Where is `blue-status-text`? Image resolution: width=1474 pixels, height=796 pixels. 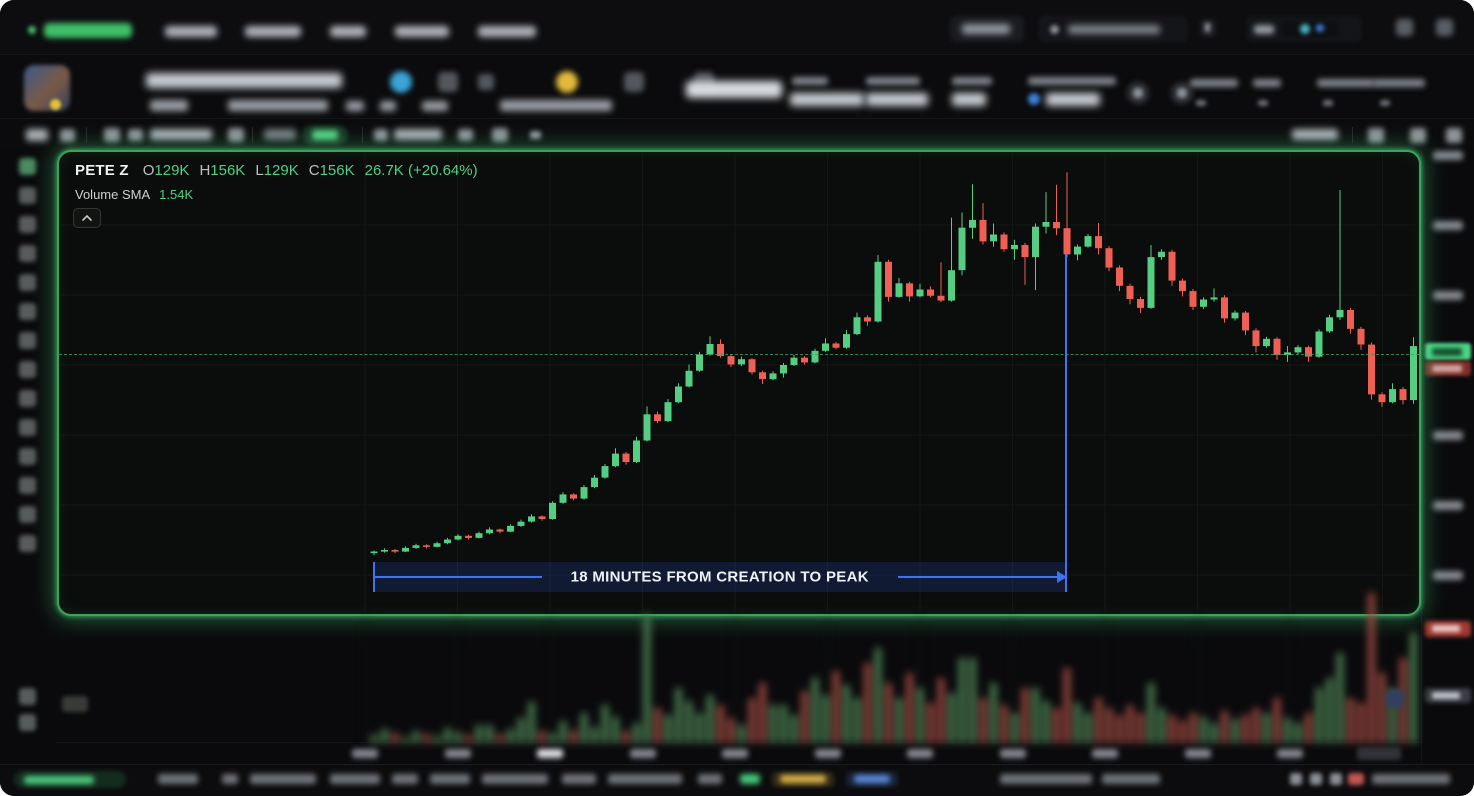
blue-status-text is located at coordinates (872, 779).